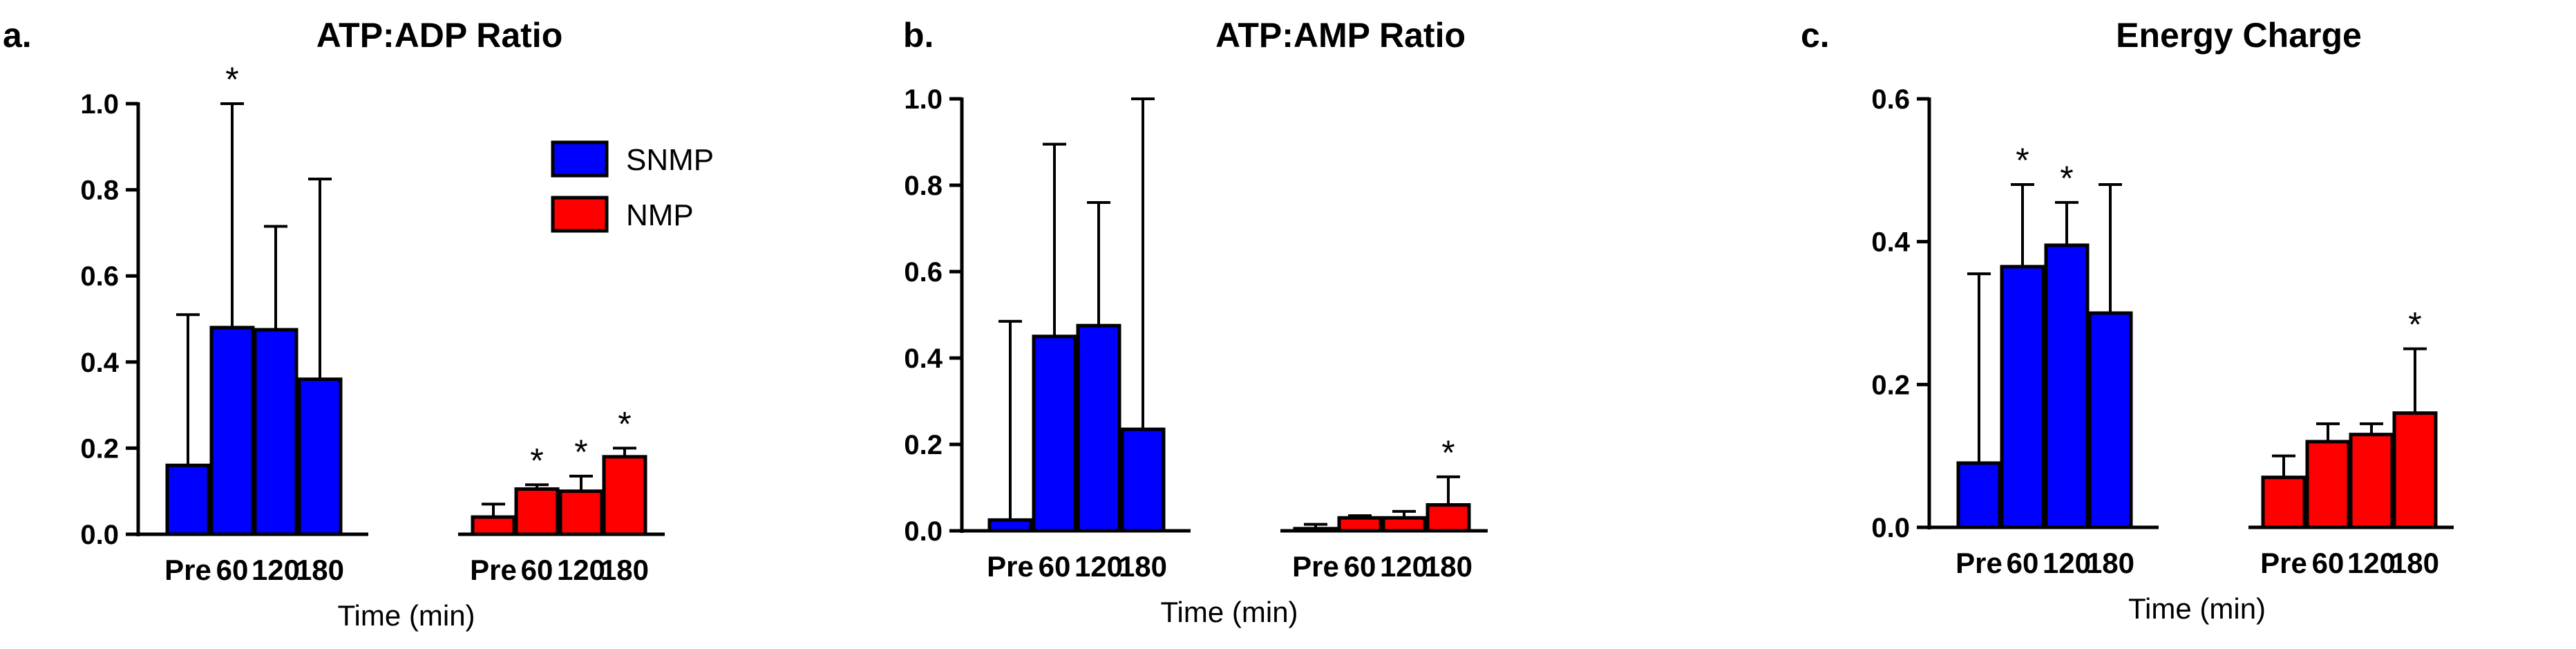 This screenshot has height=649, width=2576. What do you see at coordinates (670, 160) in the screenshot?
I see `legend-label-snmp: SNMP` at bounding box center [670, 160].